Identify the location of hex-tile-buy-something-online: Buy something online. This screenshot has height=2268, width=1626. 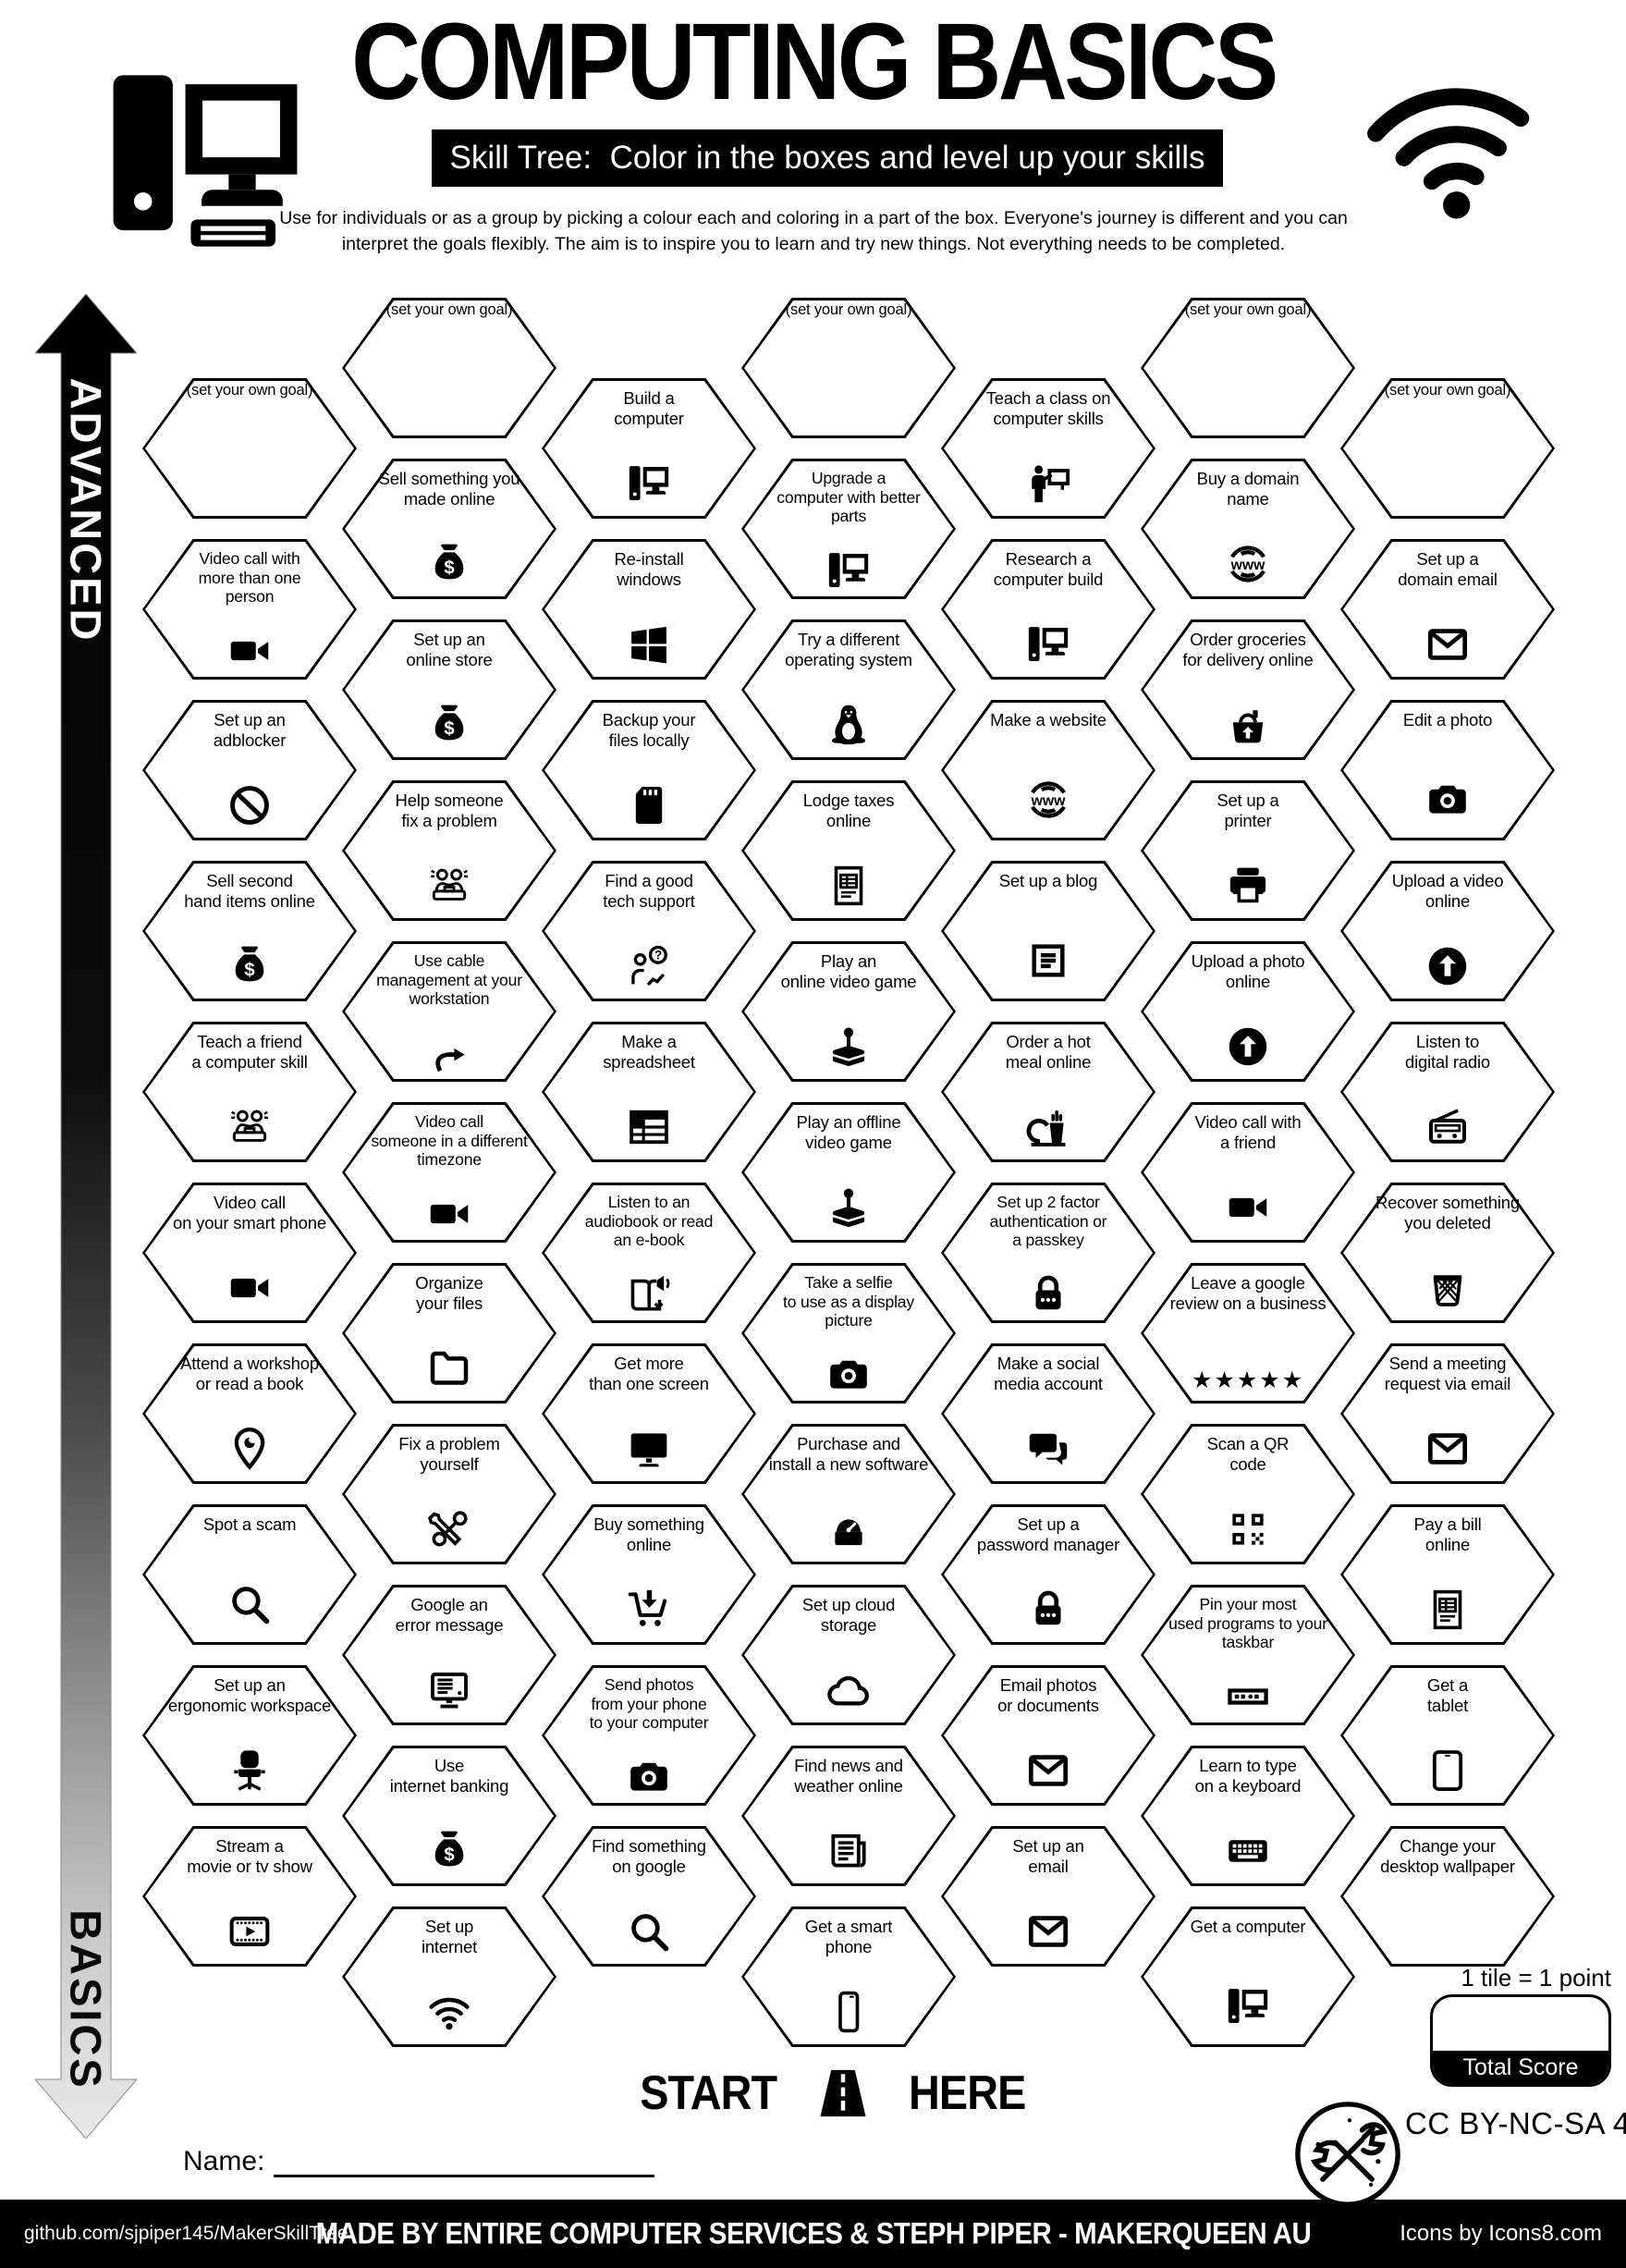
(649, 1574).